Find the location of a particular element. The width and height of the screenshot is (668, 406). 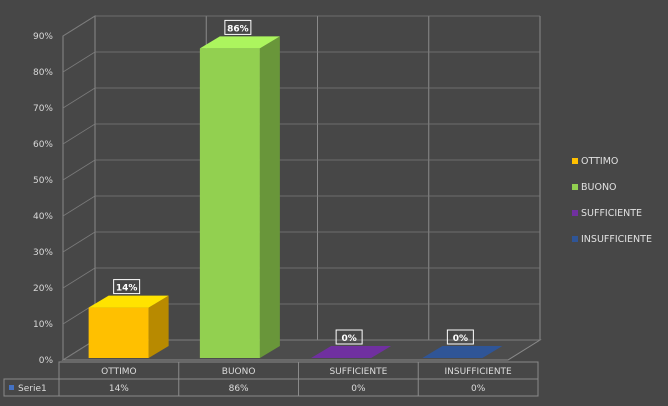

legend-item: SUFFICIENTE is located at coordinates (607, 213).